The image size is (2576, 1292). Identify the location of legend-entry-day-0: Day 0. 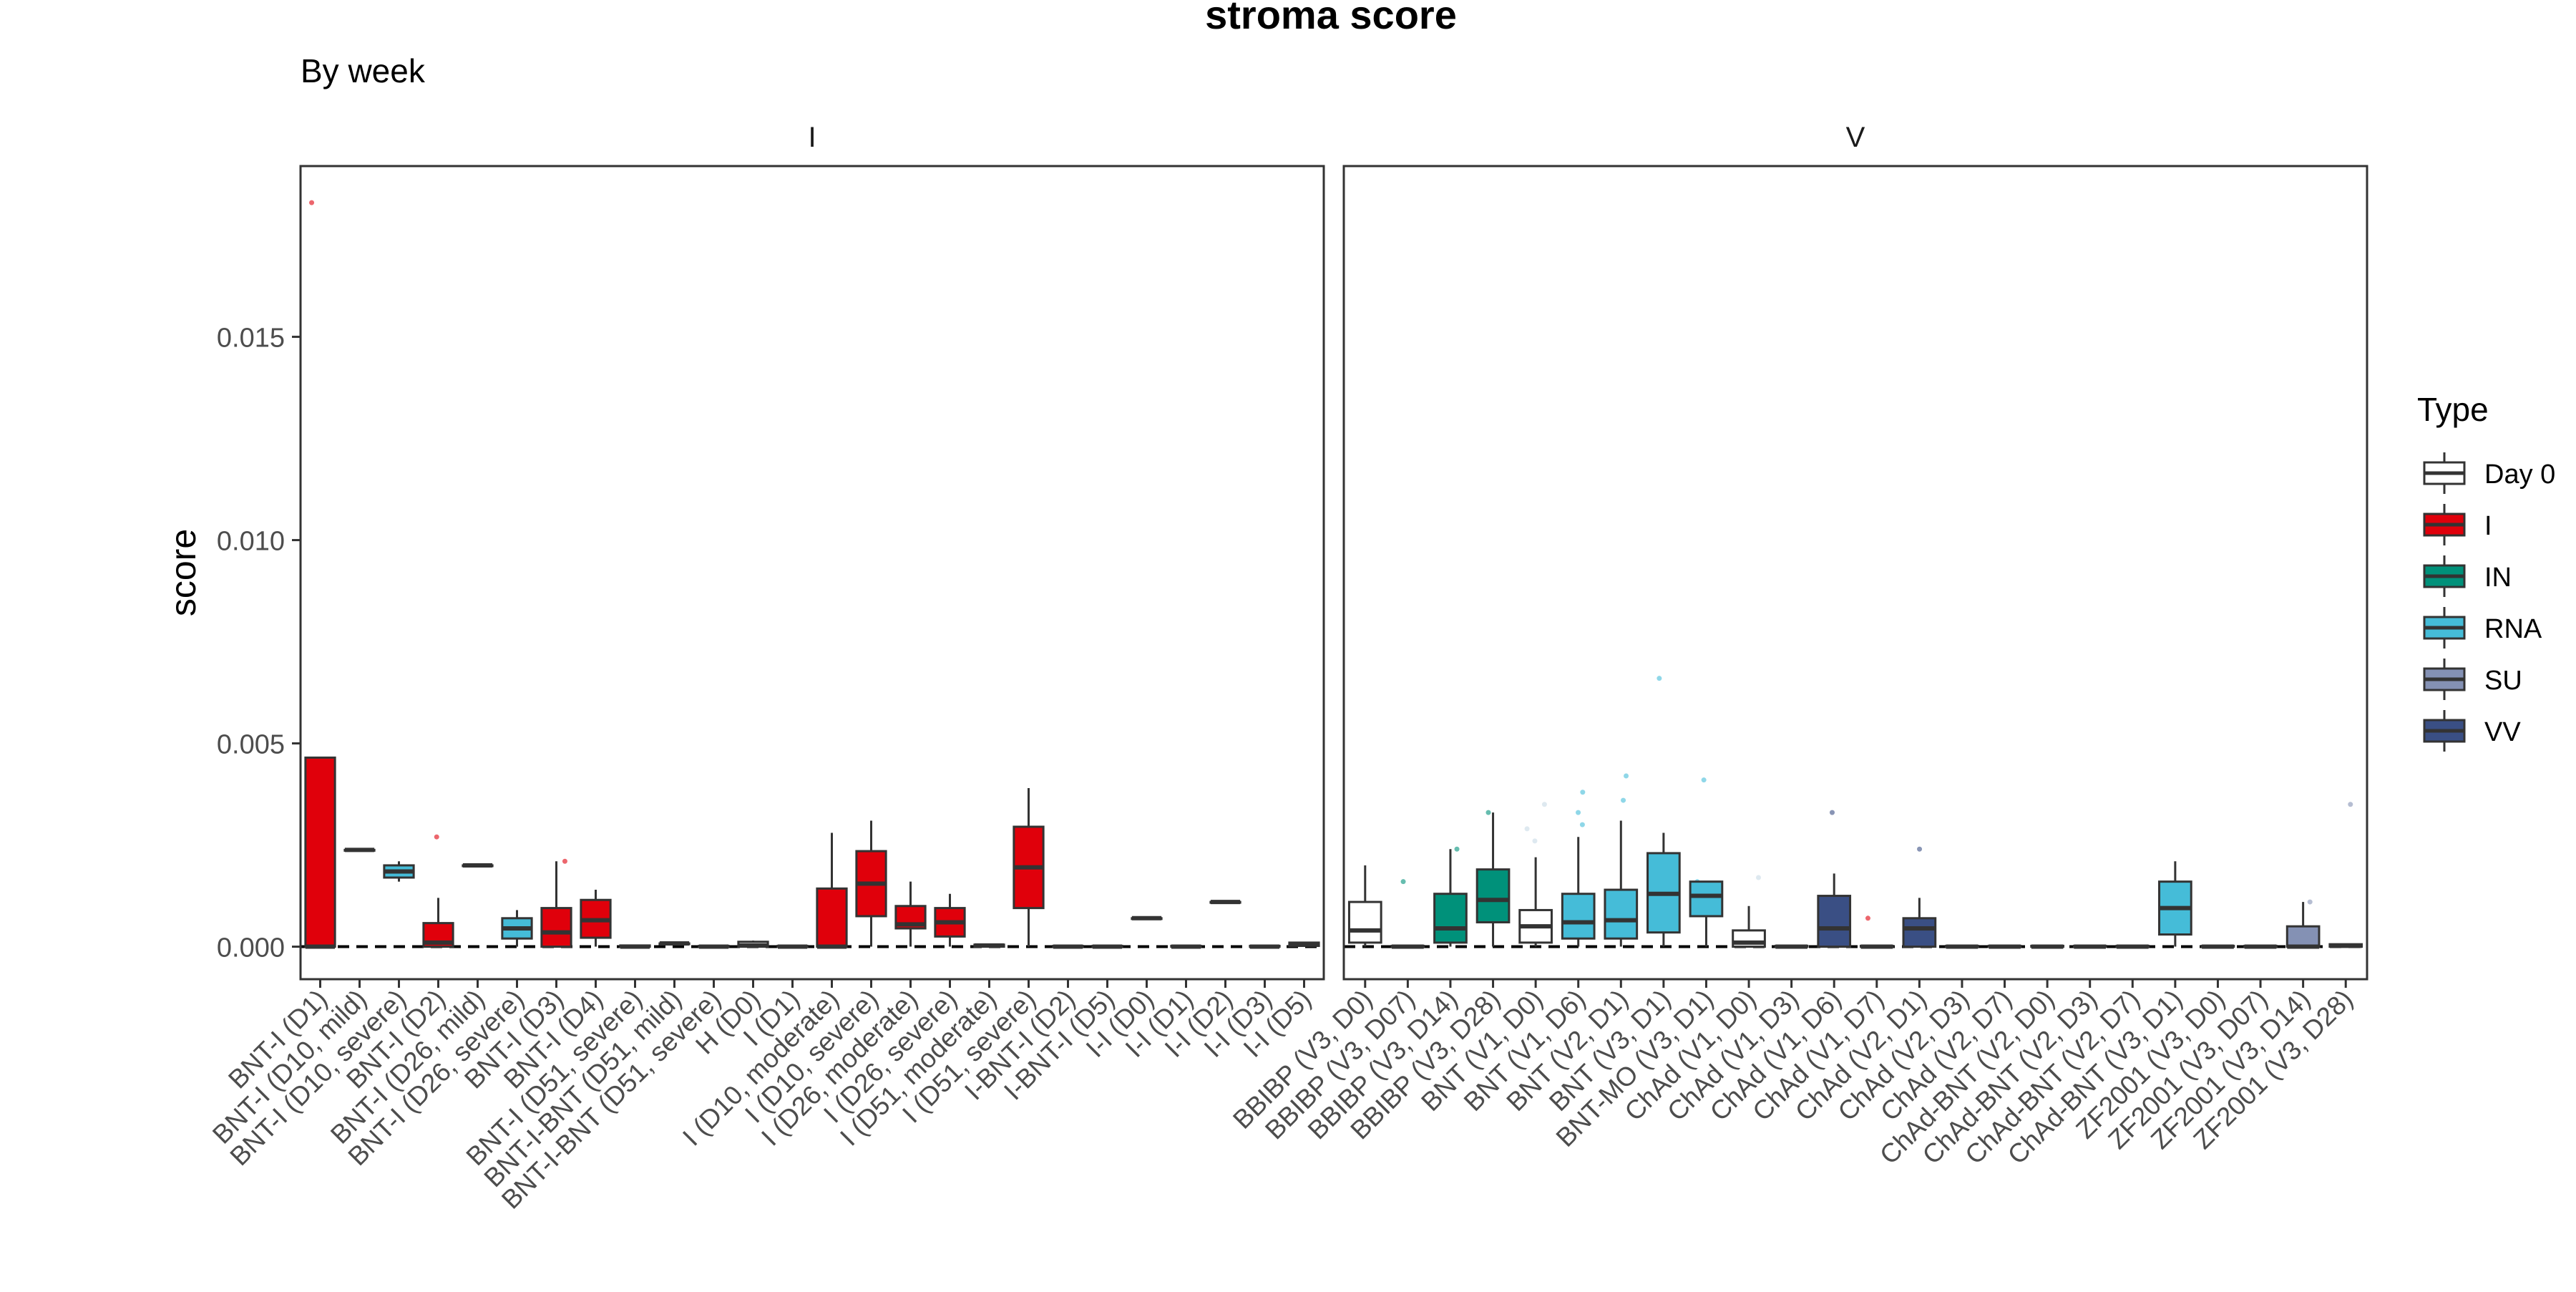
(2489, 473).